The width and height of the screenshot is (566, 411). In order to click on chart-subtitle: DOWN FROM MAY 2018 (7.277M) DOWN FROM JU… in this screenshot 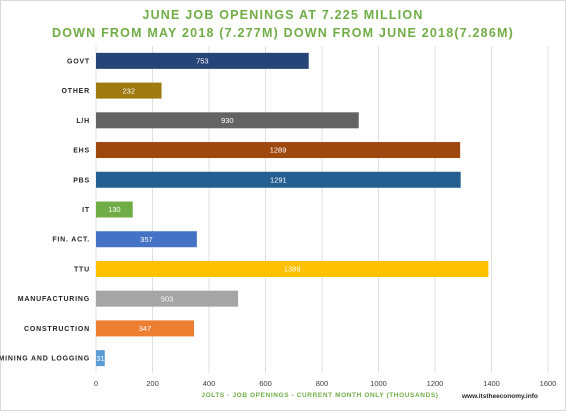, I will do `click(283, 33)`.